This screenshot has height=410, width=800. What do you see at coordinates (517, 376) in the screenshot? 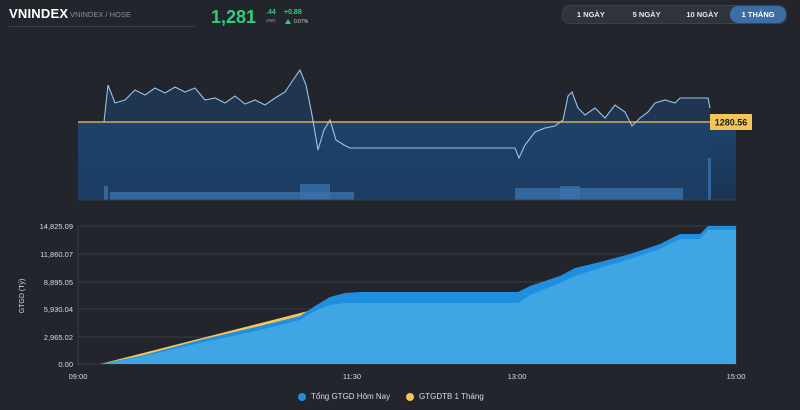
I see `x-tick-label: 13:00` at bounding box center [517, 376].